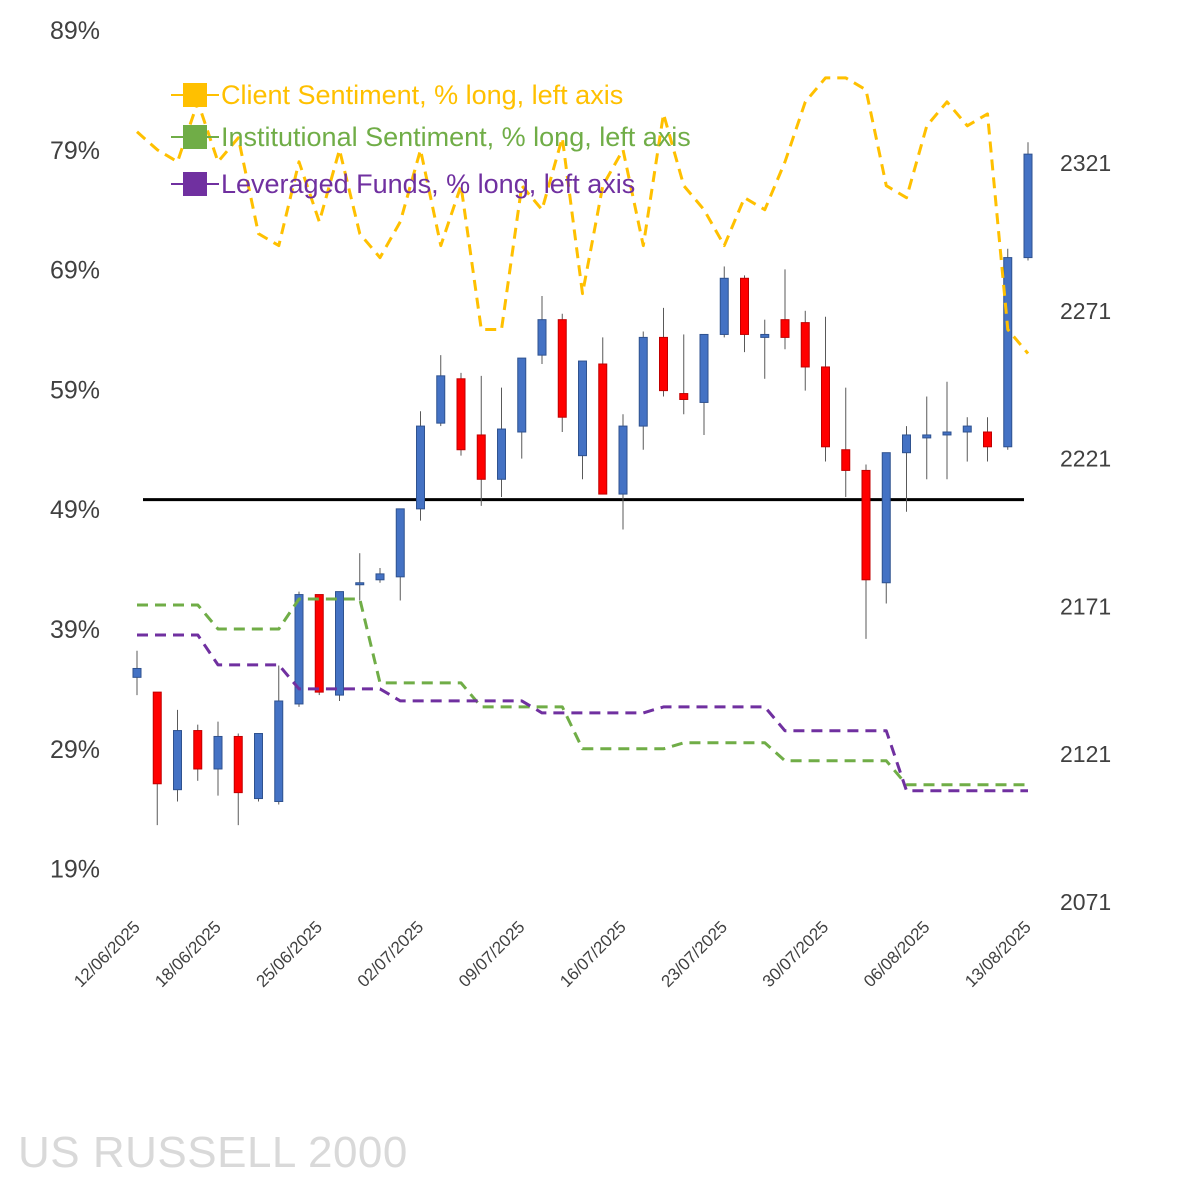 The width and height of the screenshot is (1181, 1181). I want to click on x-tick-label: 12/06/2025, so click(107, 954).